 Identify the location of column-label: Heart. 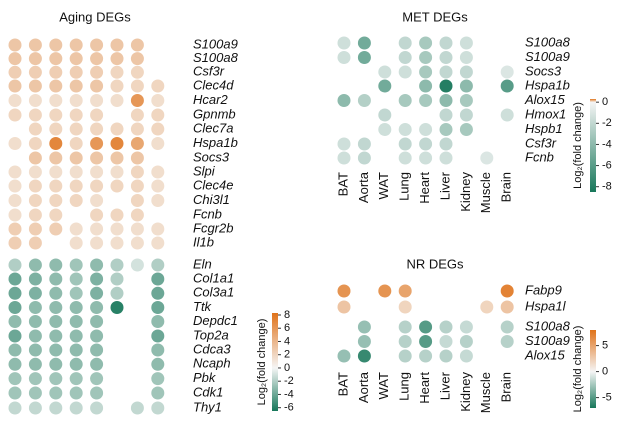
(424, 188).